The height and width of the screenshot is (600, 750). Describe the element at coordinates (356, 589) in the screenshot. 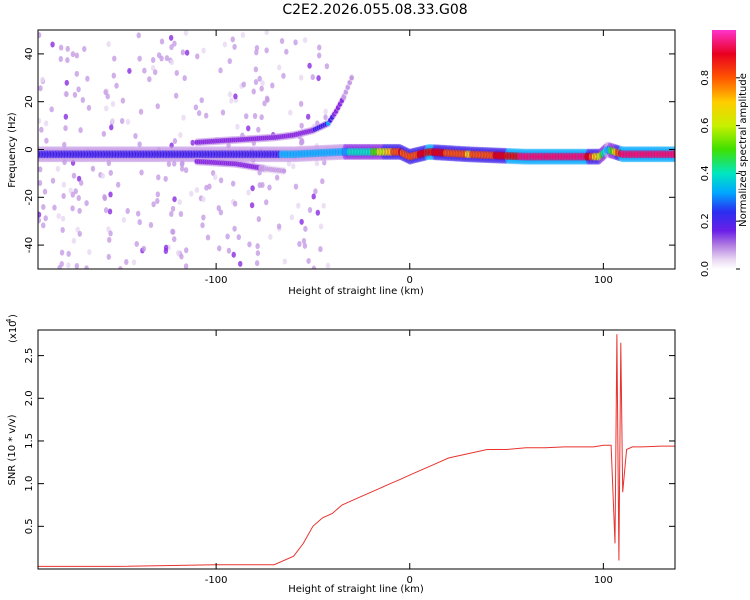

I see `snr-x-label: Height of straight line (km)` at that location.